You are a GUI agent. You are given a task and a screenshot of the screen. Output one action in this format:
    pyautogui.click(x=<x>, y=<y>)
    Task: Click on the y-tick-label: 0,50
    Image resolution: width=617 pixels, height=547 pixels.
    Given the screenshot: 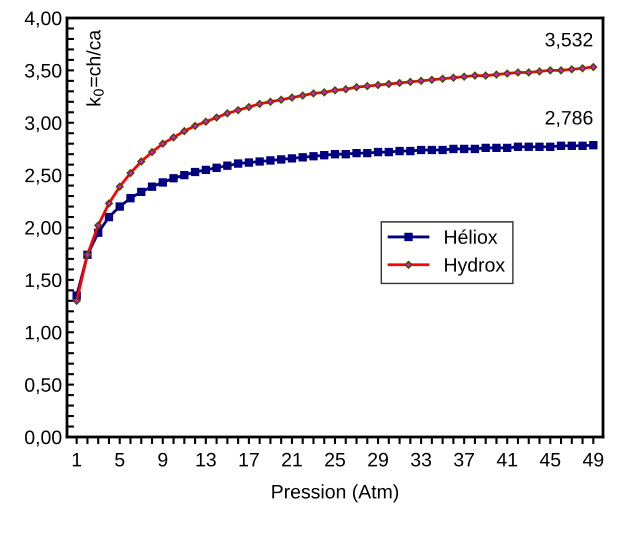 What is the action you would take?
    pyautogui.click(x=43, y=386)
    